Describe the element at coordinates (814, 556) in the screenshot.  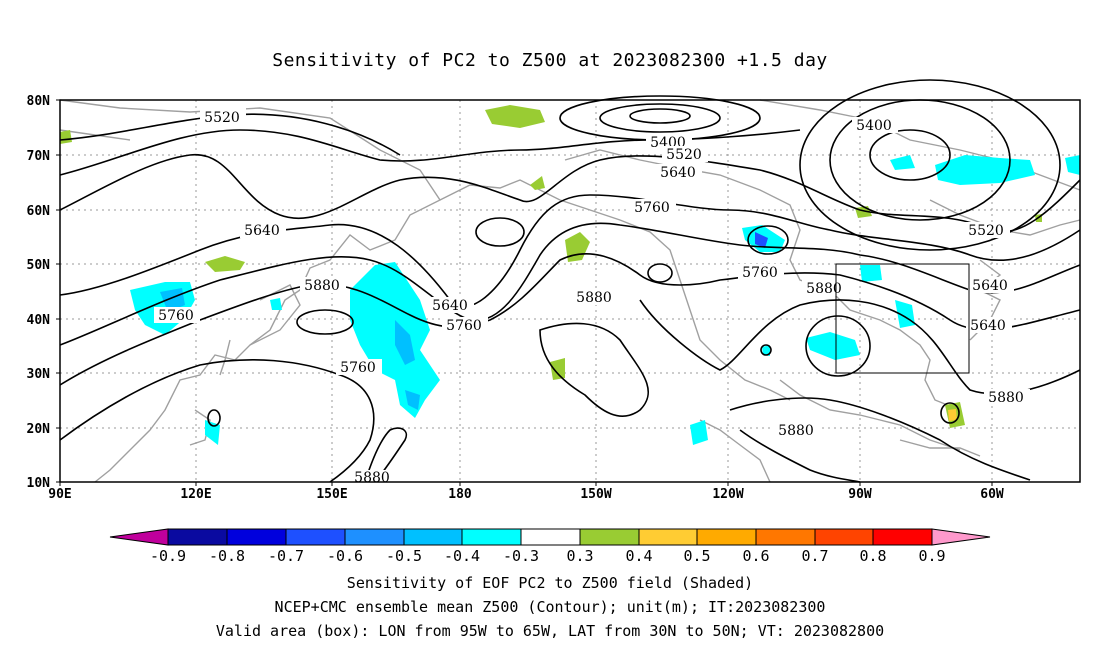
I see `colorbar-tick-label: 0.7` at that location.